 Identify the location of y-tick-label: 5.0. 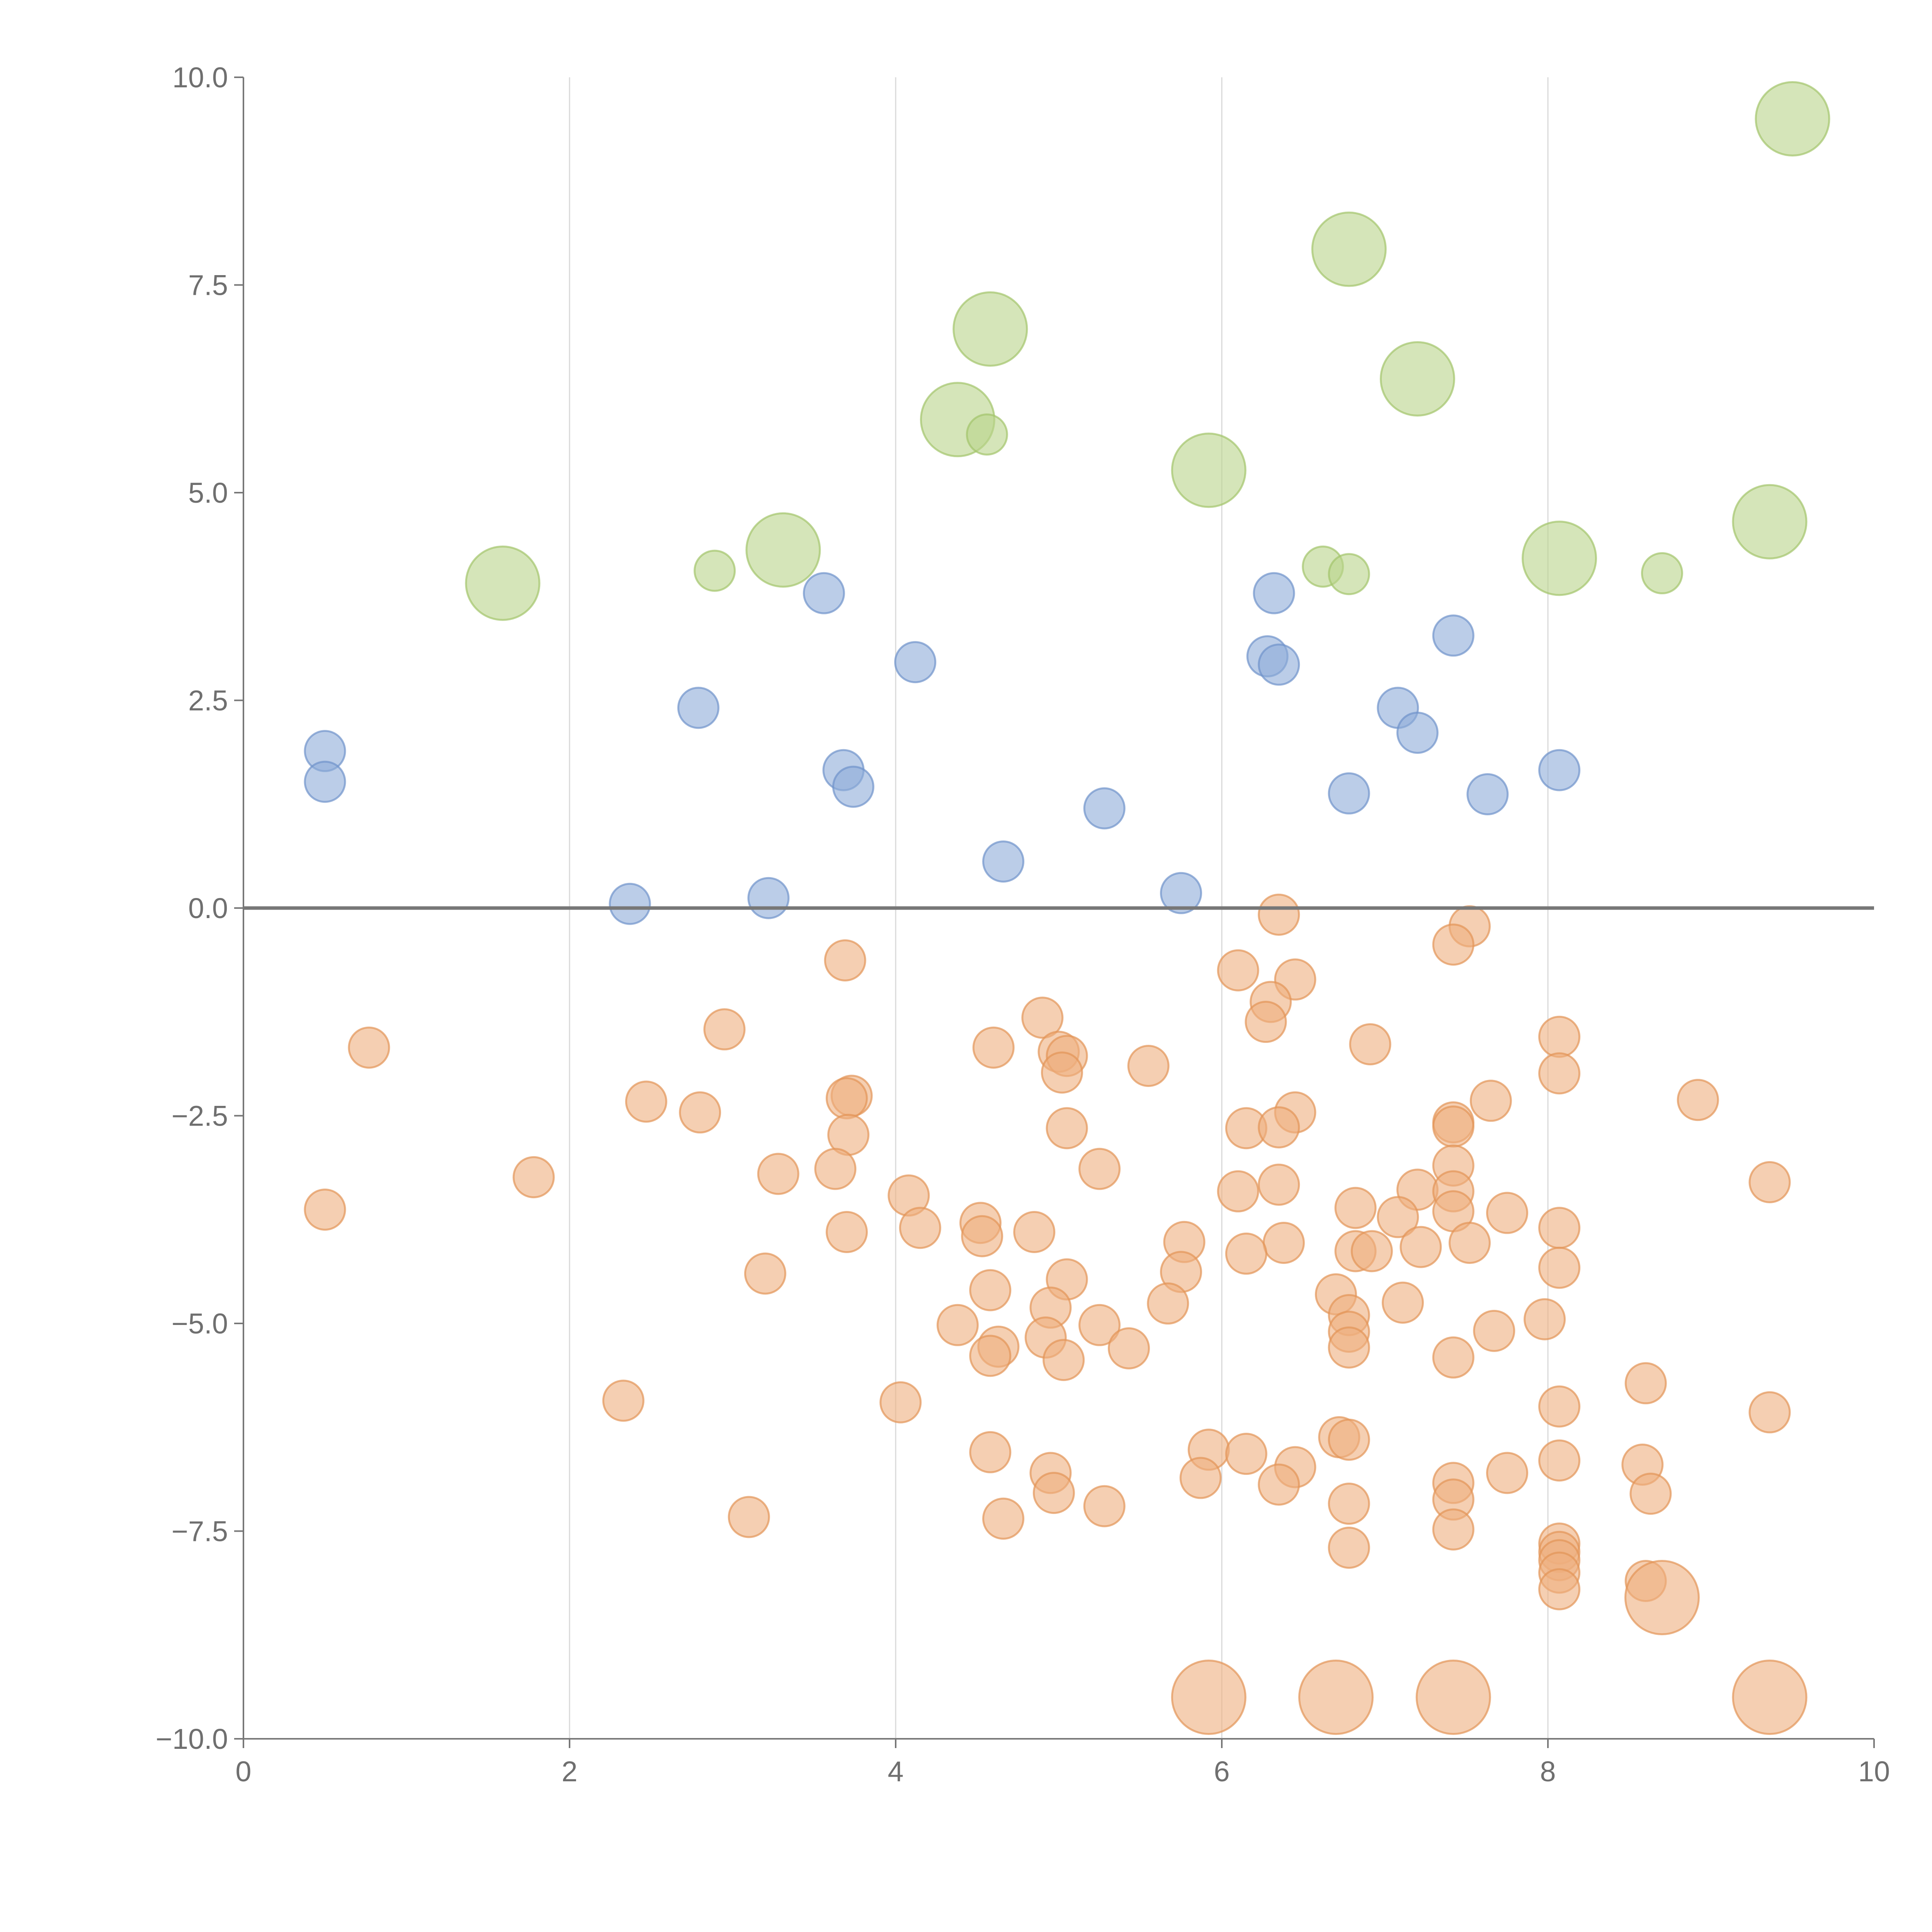
(208, 493).